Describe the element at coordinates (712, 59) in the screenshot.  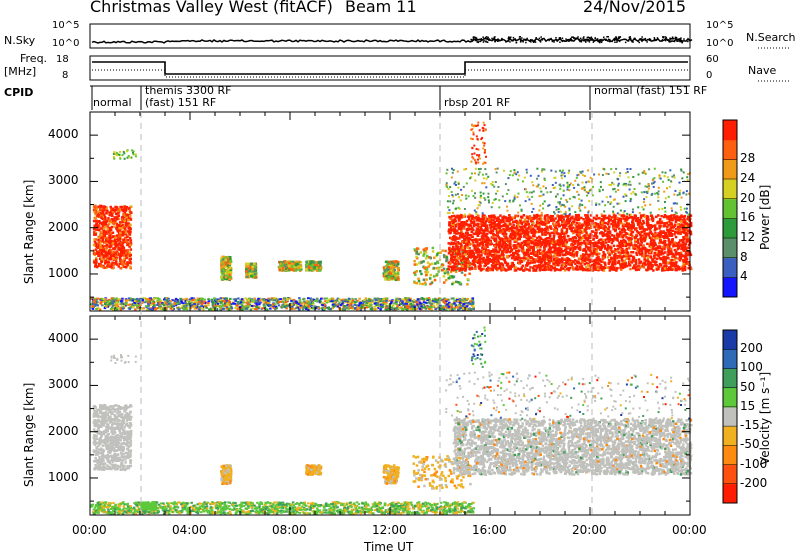
I see `nave-tick-top: 60` at that location.